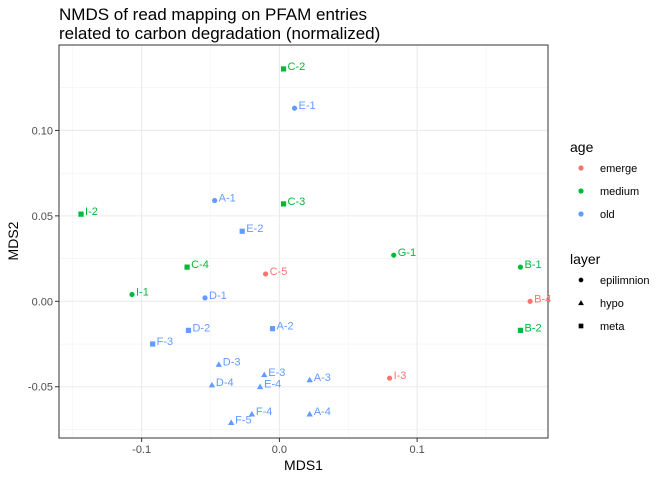 This screenshot has height=480, width=672. What do you see at coordinates (91, 212) in the screenshot?
I see `point-label: I-2` at bounding box center [91, 212].